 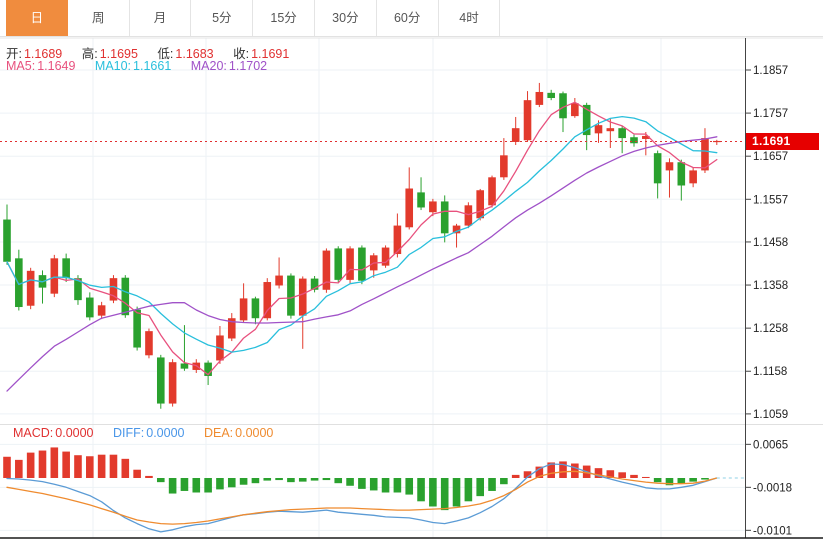 I want to click on macd-tick-label: 0.0065, so click(x=770, y=445).